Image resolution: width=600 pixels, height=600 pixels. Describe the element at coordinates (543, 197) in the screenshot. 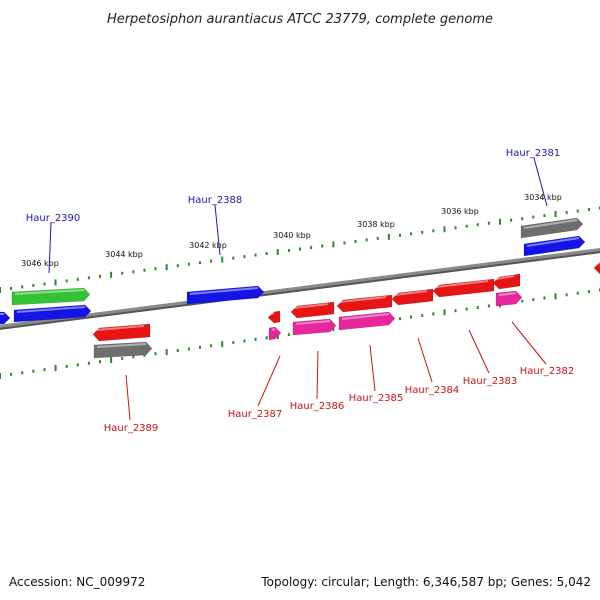

I see `scale-label-3034: 3034 kbp` at that location.